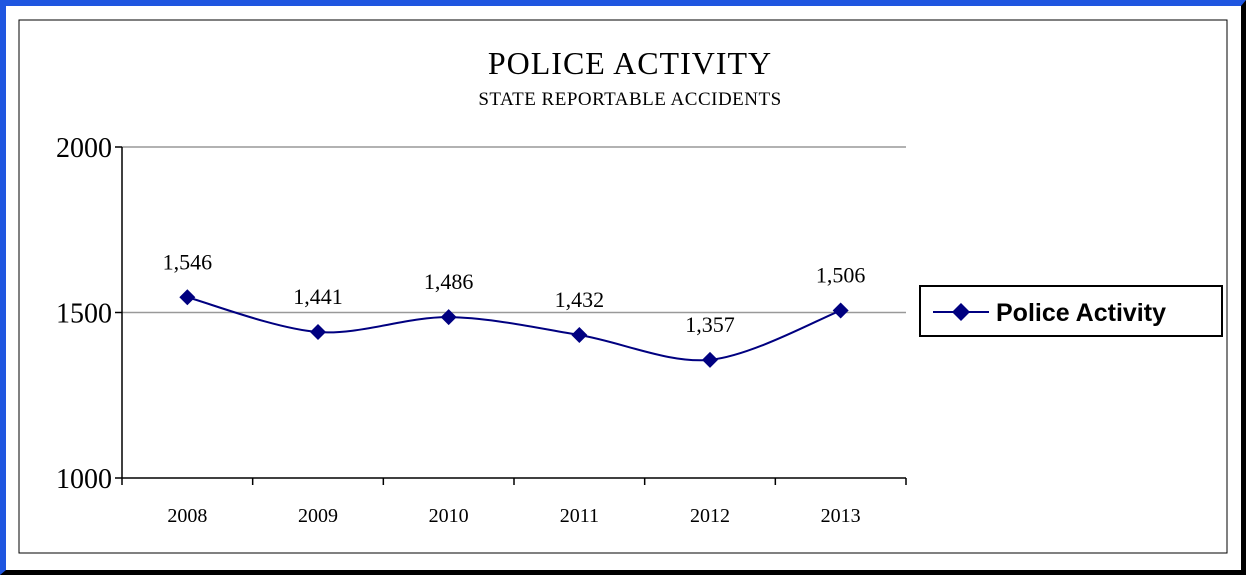  What do you see at coordinates (841, 275) in the screenshot?
I see `data-label-2013: 1,506` at bounding box center [841, 275].